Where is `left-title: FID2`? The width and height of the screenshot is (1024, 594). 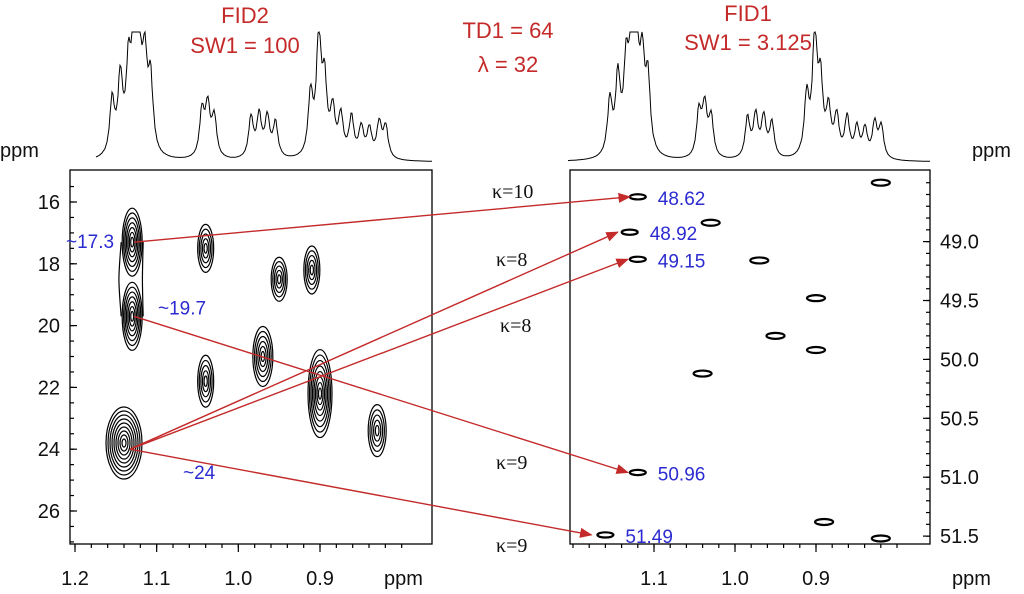
left-title: FID2 is located at coordinates (245, 15).